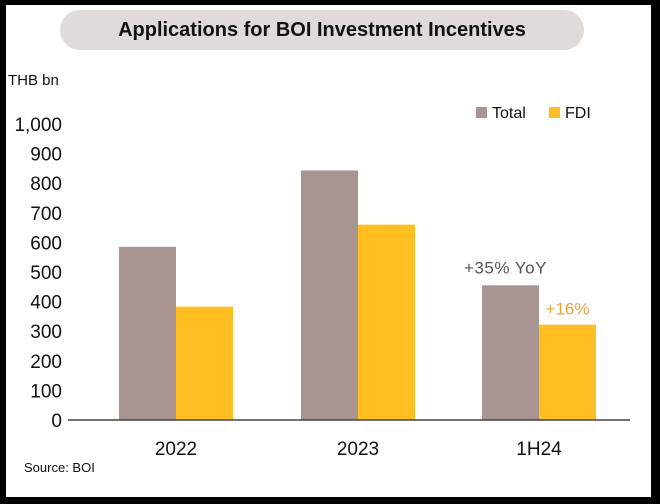  Describe the element at coordinates (38, 125) in the screenshot. I see `y-tick-label: 1,000` at that location.